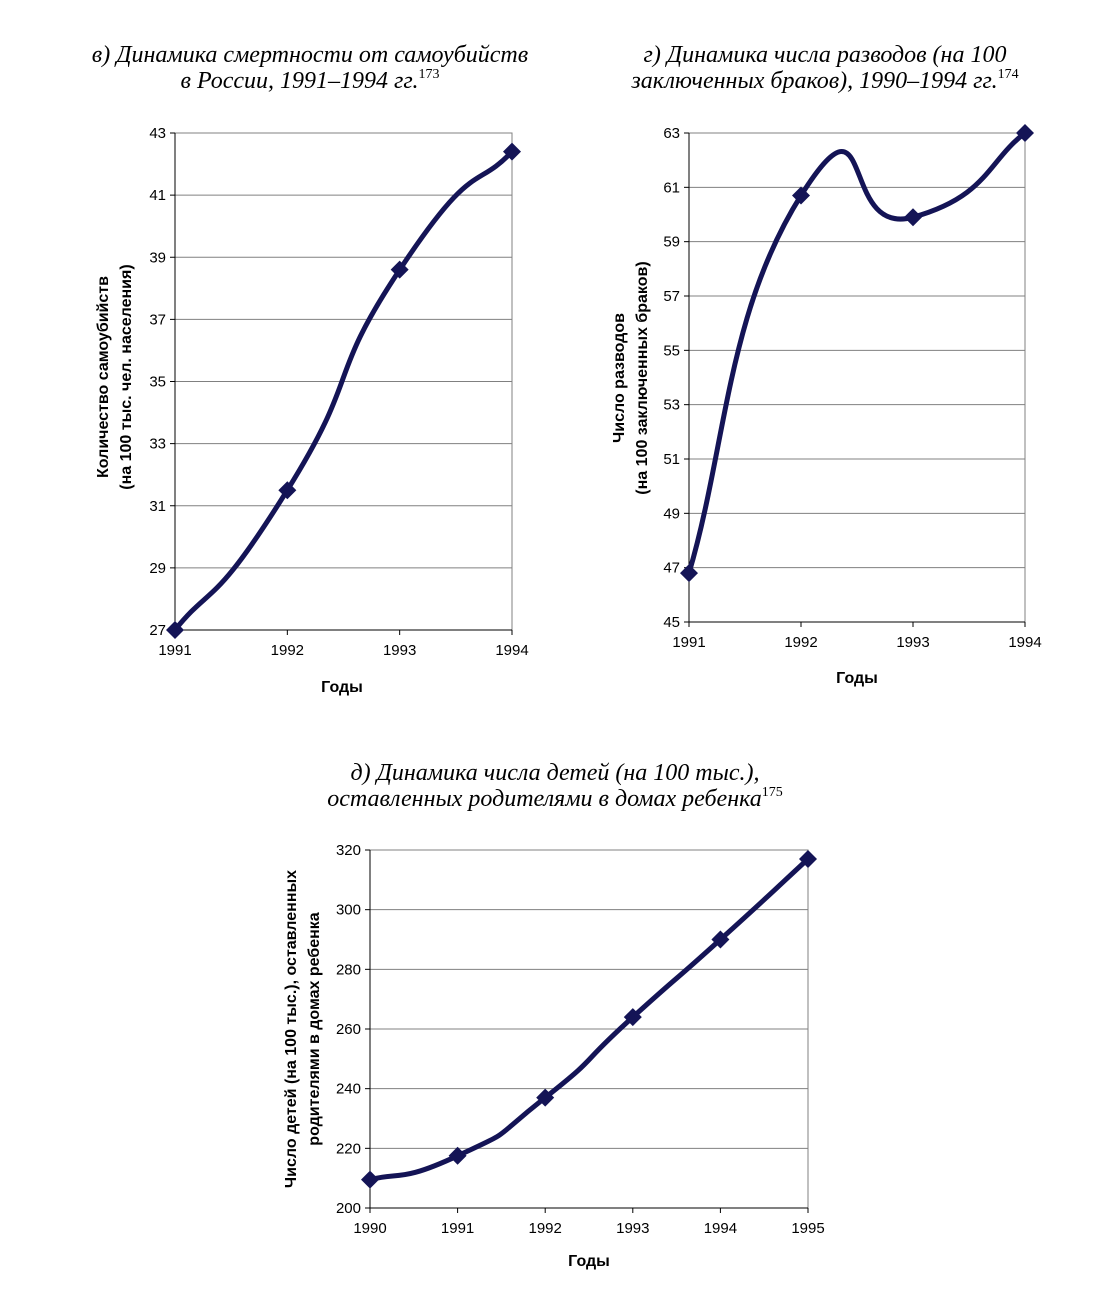 This screenshot has width=1102, height=1305. I want to click on chart2-plot-area, so click(857, 377).